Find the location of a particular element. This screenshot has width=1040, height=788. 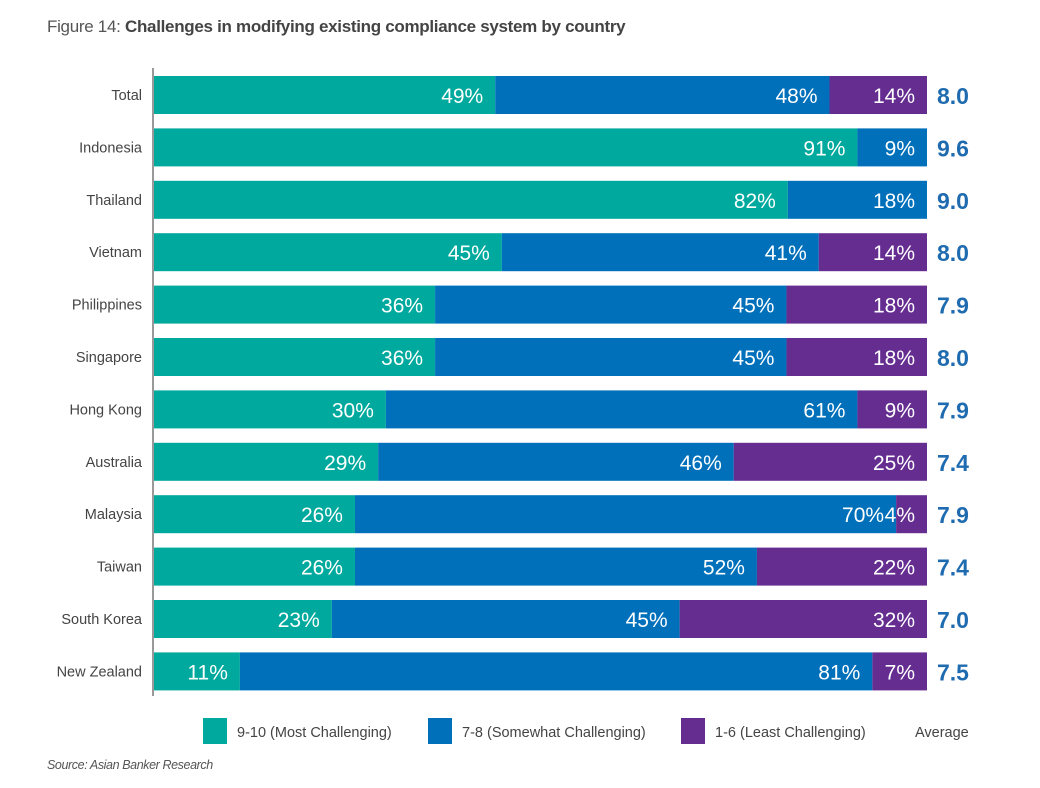

data-label: 32% is located at coordinates (894, 620).